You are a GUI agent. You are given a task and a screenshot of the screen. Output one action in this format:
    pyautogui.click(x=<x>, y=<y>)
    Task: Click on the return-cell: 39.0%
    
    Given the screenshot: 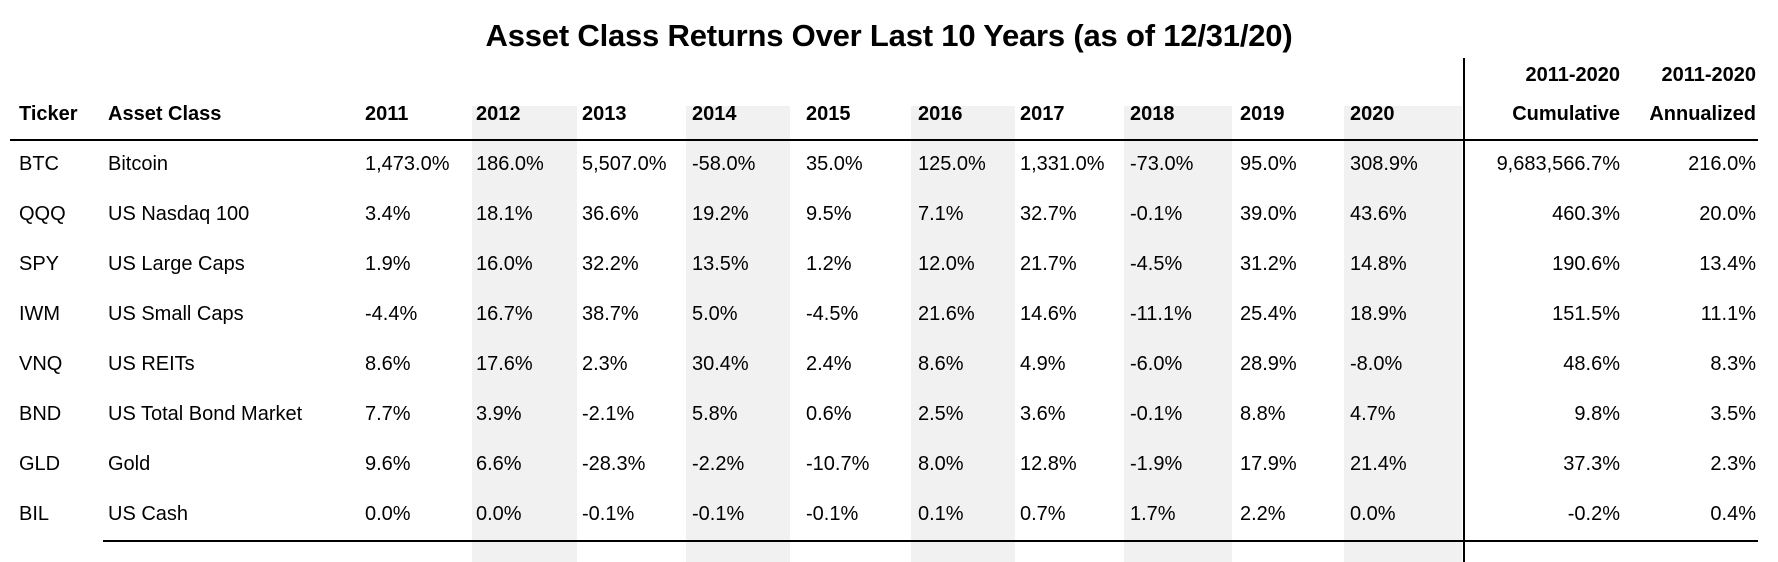 What is the action you would take?
    pyautogui.click(x=1268, y=214)
    